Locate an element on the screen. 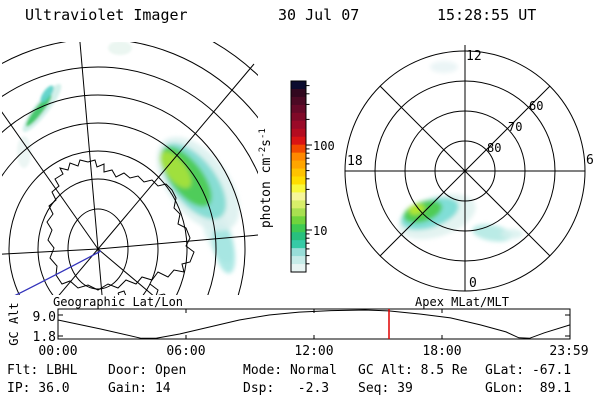 The height and width of the screenshot is (400, 600). gcalt-ylabel: GC Alt is located at coordinates (14, 324).